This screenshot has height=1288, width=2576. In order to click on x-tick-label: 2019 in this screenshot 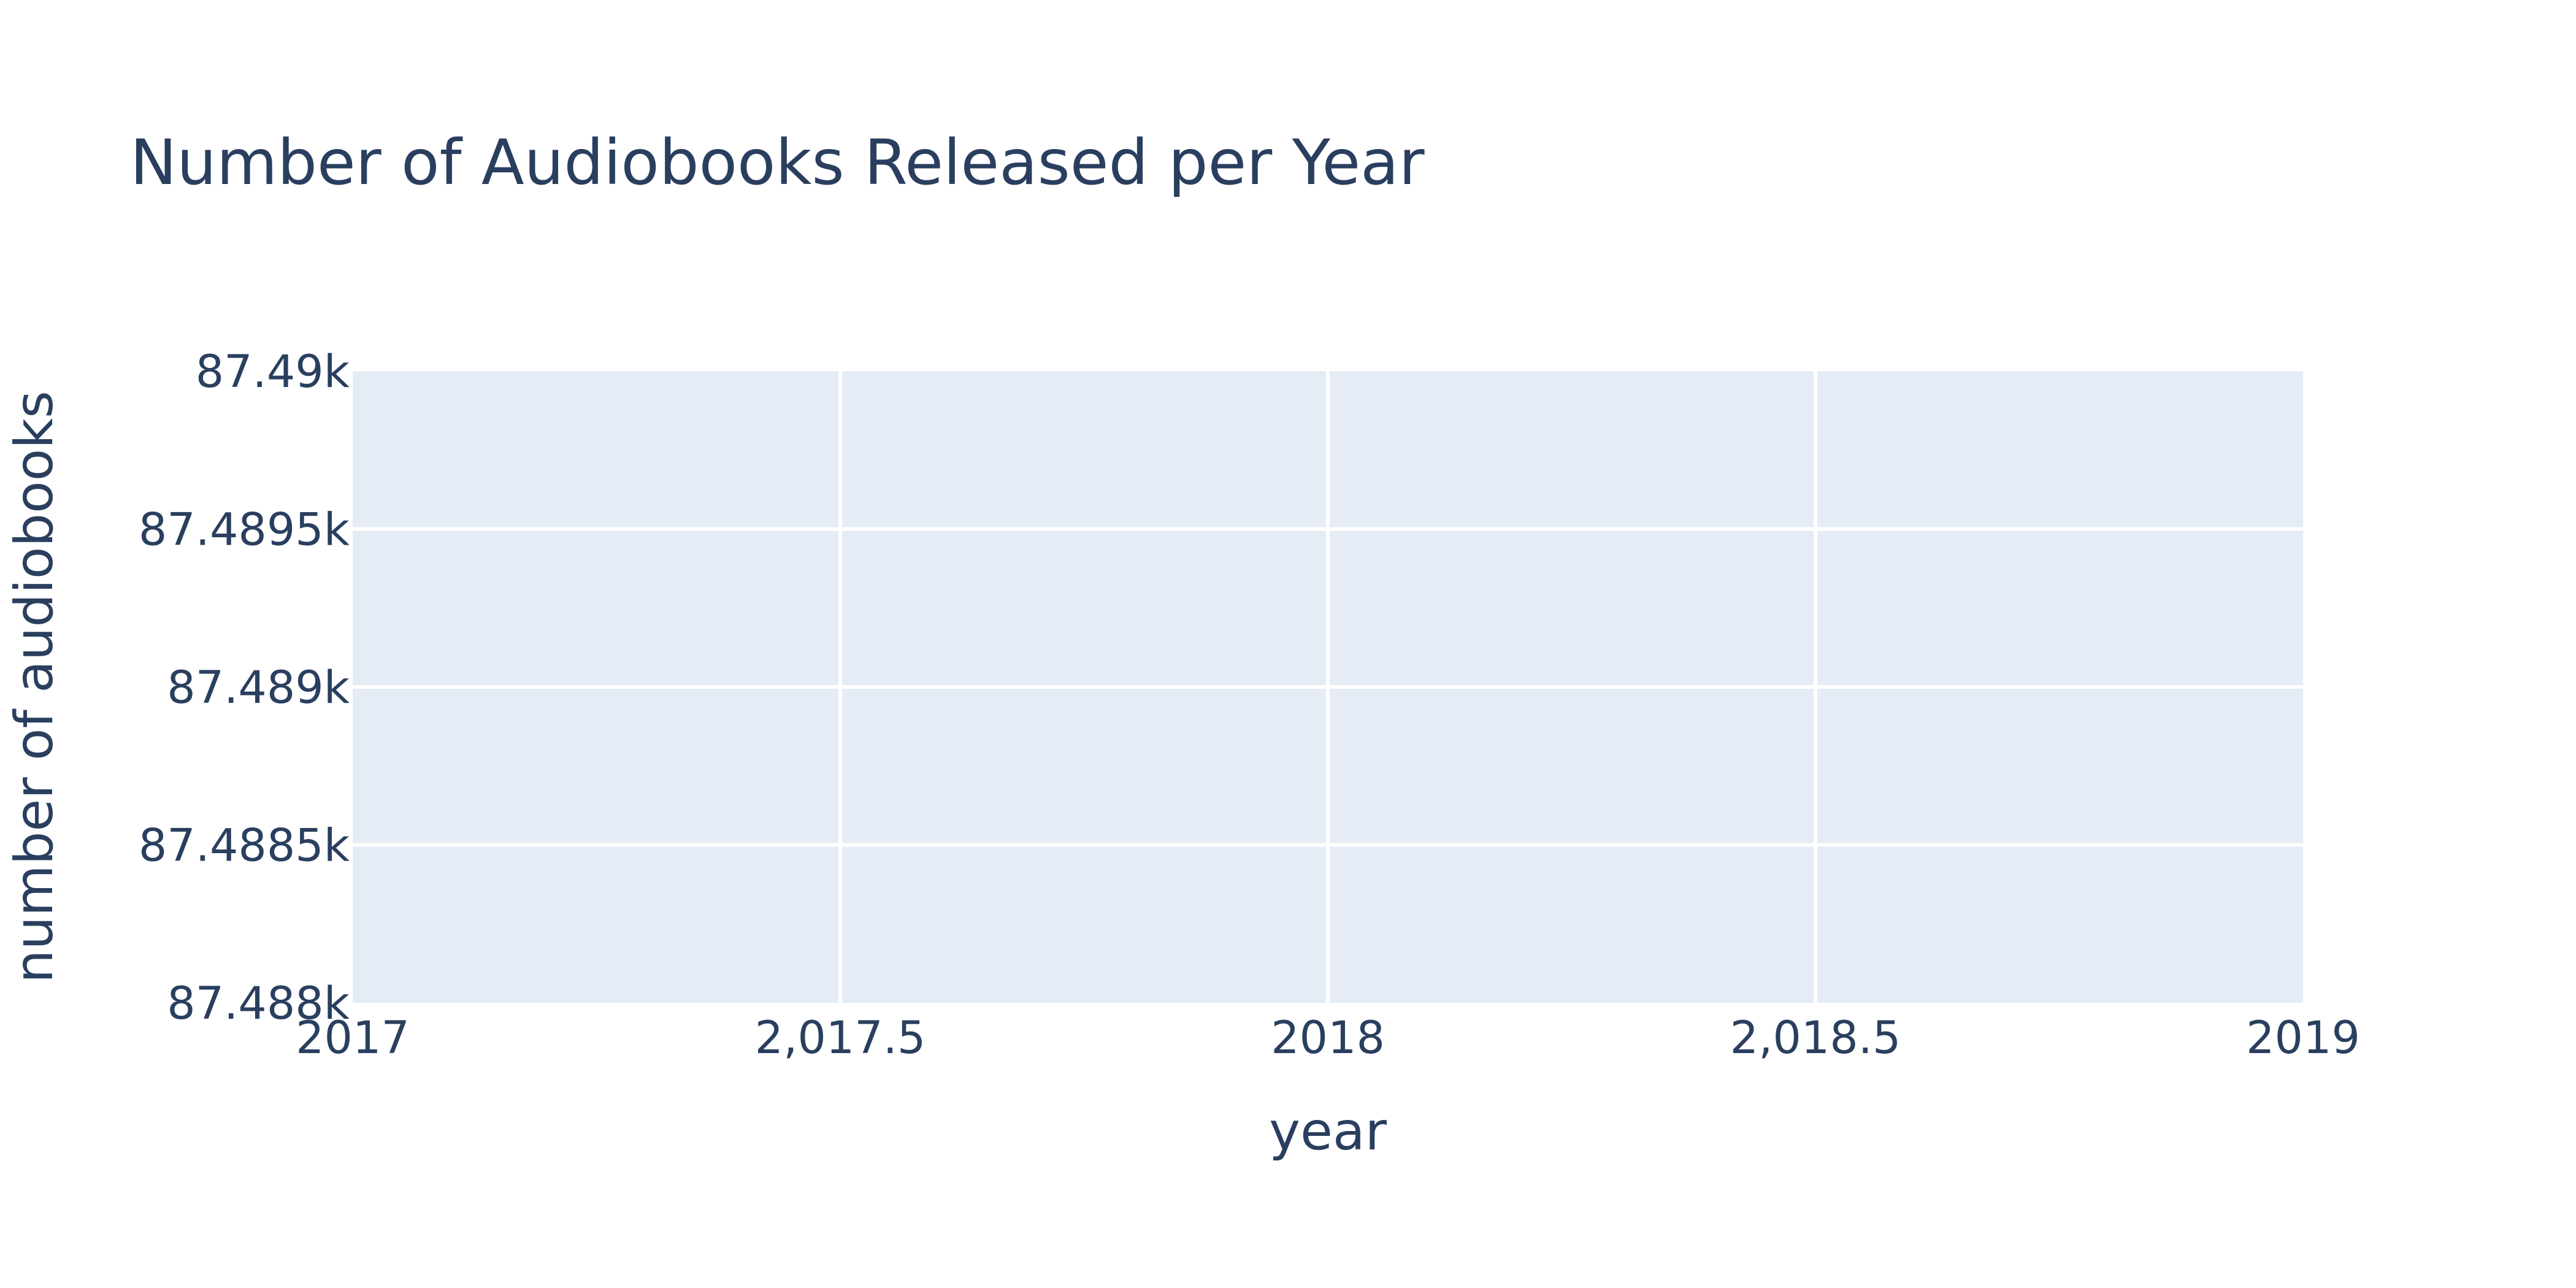, I will do `click(2303, 1038)`.